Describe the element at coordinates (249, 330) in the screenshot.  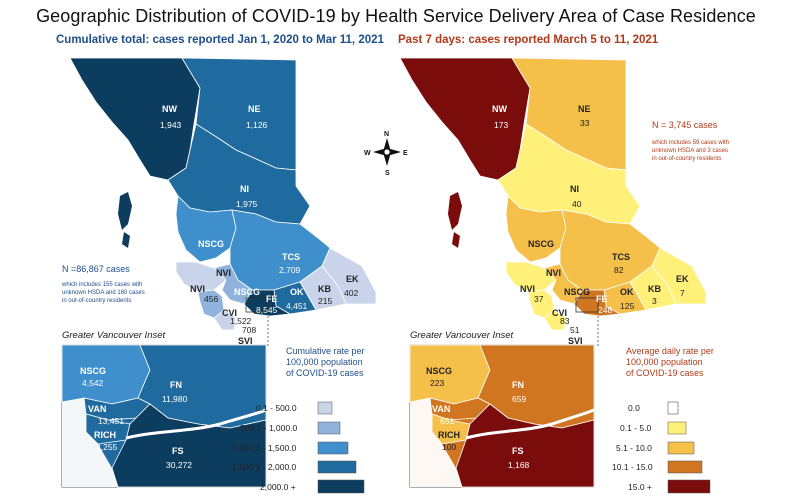
I see `left-value-svi: 708` at that location.